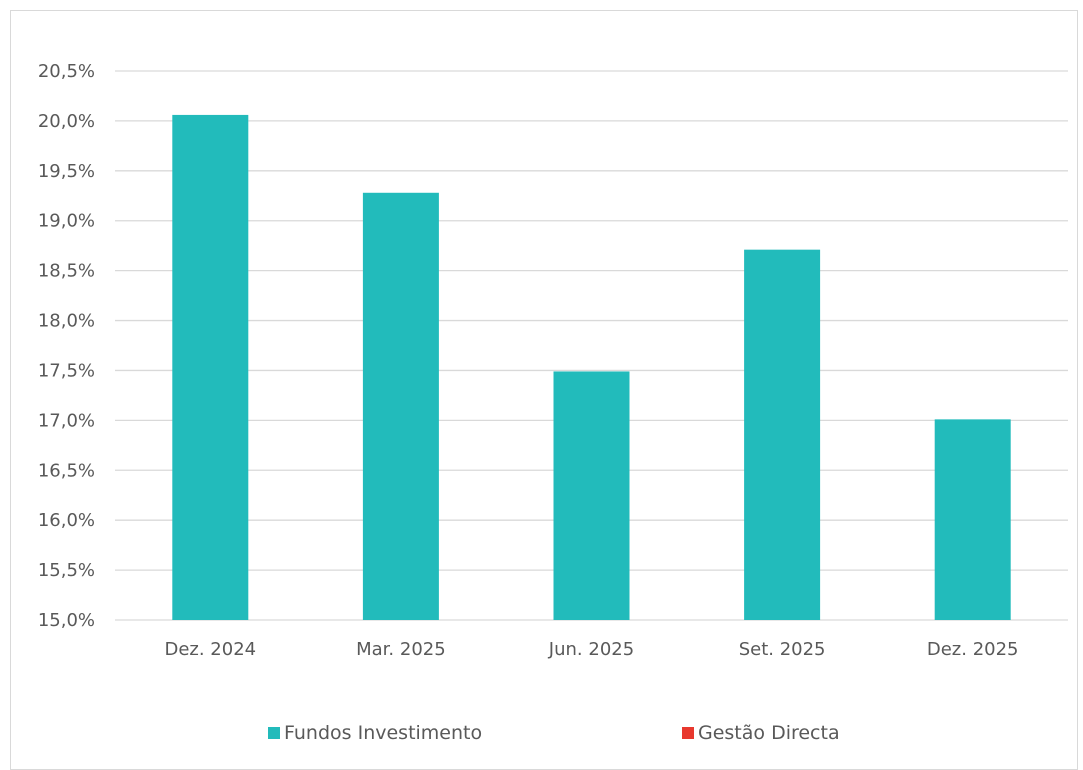 The width and height of the screenshot is (1083, 770). What do you see at coordinates (782, 649) in the screenshot?
I see `x-tick-label: Set. 2025` at bounding box center [782, 649].